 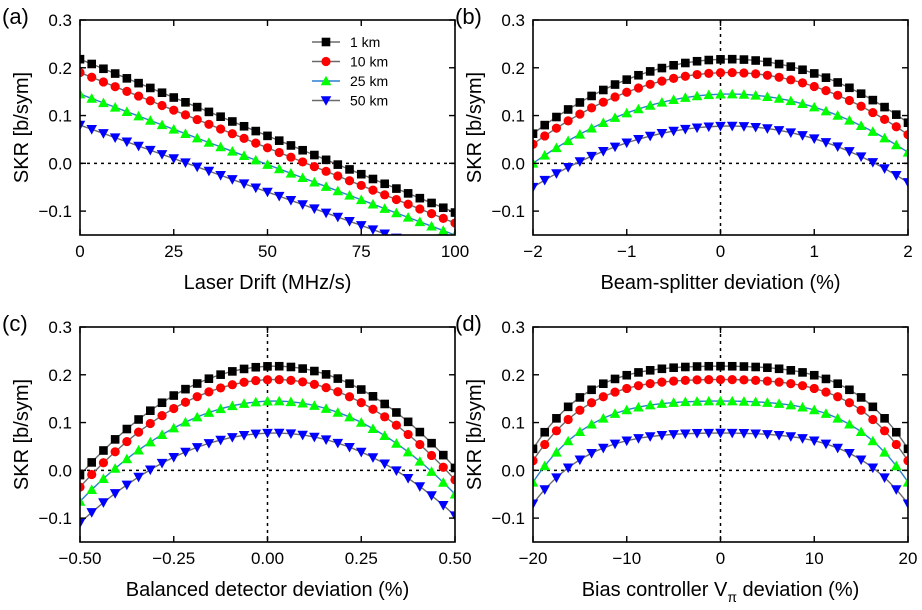 What do you see at coordinates (361, 251) in the screenshot?
I see `x-tick-label-a-3: 75` at bounding box center [361, 251].